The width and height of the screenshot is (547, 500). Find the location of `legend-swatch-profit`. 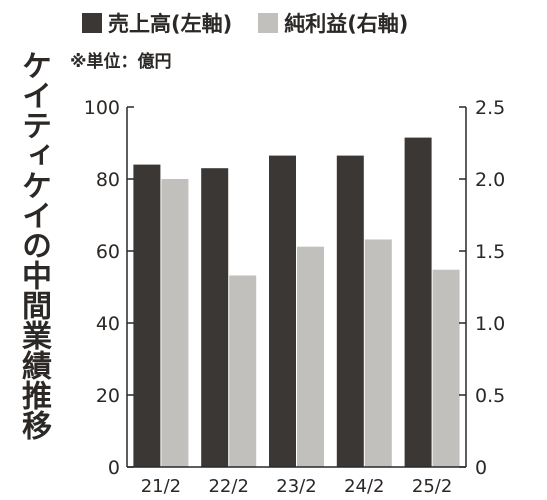

legend-swatch-profit is located at coordinates (268, 23).